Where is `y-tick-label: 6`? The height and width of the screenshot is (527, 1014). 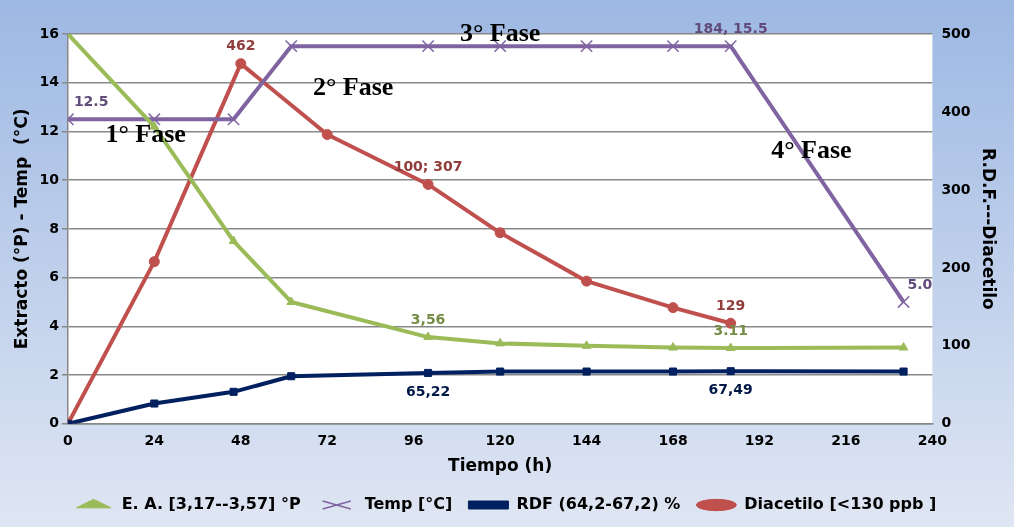
y-tick-label: 6 is located at coordinates (54, 276).